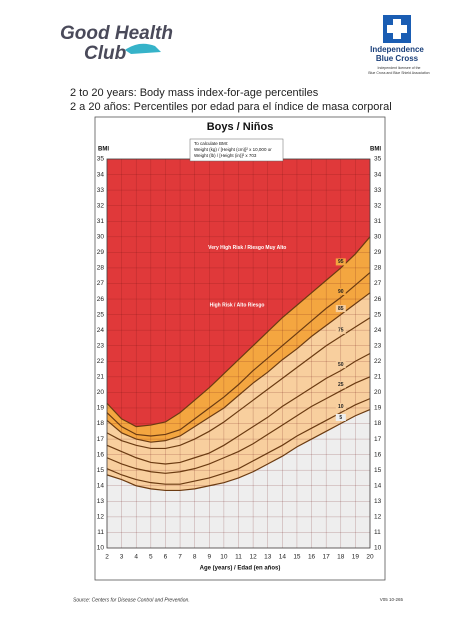 Image resolution: width=474 pixels, height=618 pixels. I want to click on y-tick-label: 13, so click(101, 501).